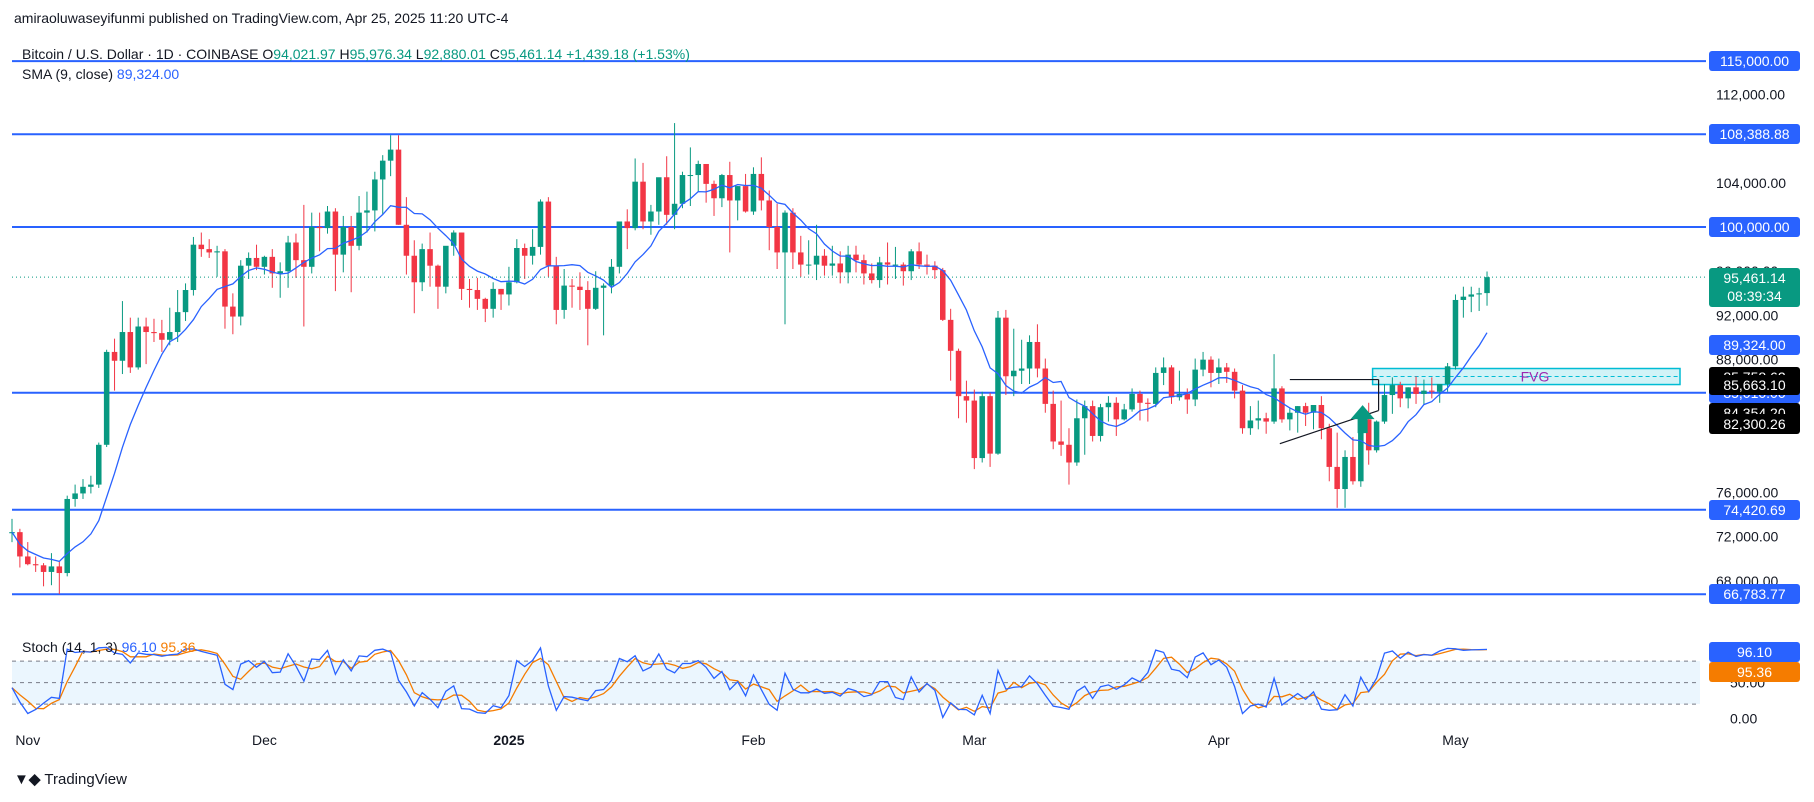  Describe the element at coordinates (454, 54) in the screenshot. I see `low-value: 92,880.01` at that location.